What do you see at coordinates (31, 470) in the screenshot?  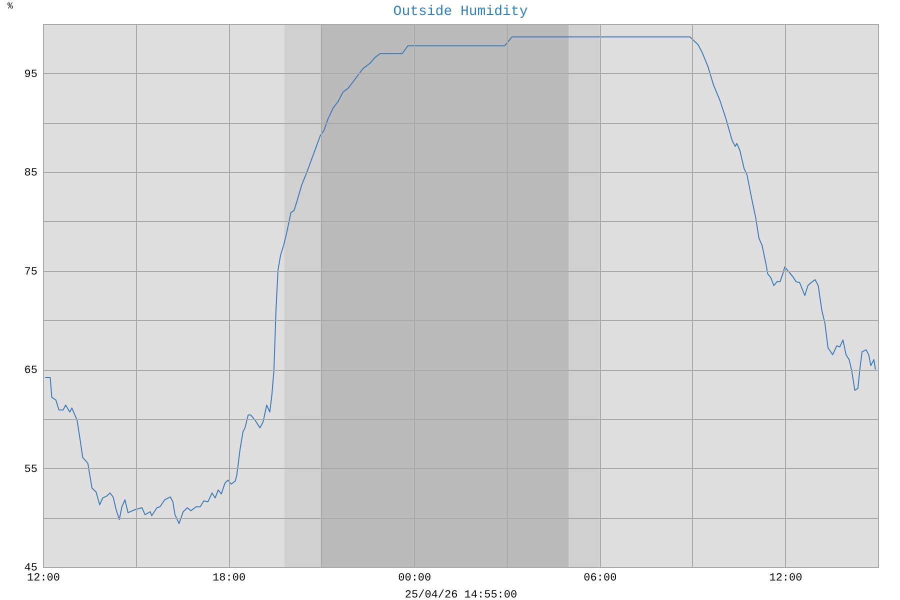 I see `y-tick-label: 55` at bounding box center [31, 470].